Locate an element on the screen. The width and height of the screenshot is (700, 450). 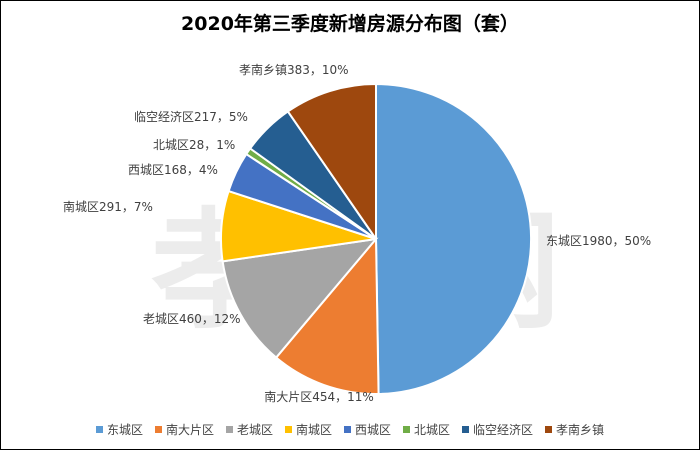
legend-item: 南大片区 is located at coordinates (184, 429).